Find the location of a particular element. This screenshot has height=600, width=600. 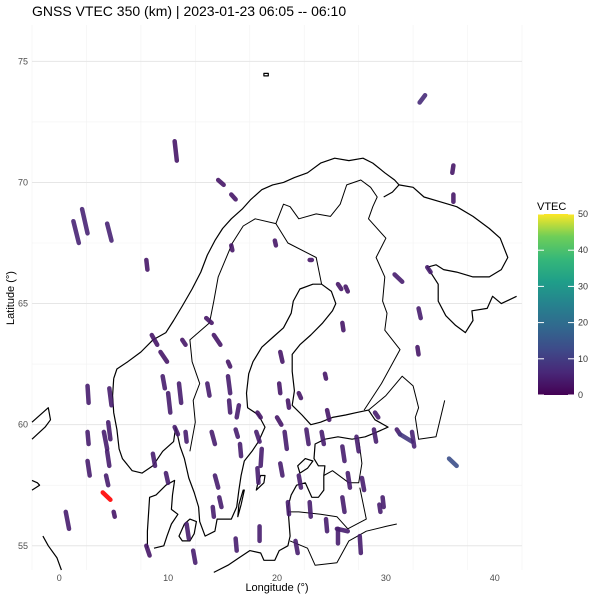

border-latvia is located at coordinates (327, 508).